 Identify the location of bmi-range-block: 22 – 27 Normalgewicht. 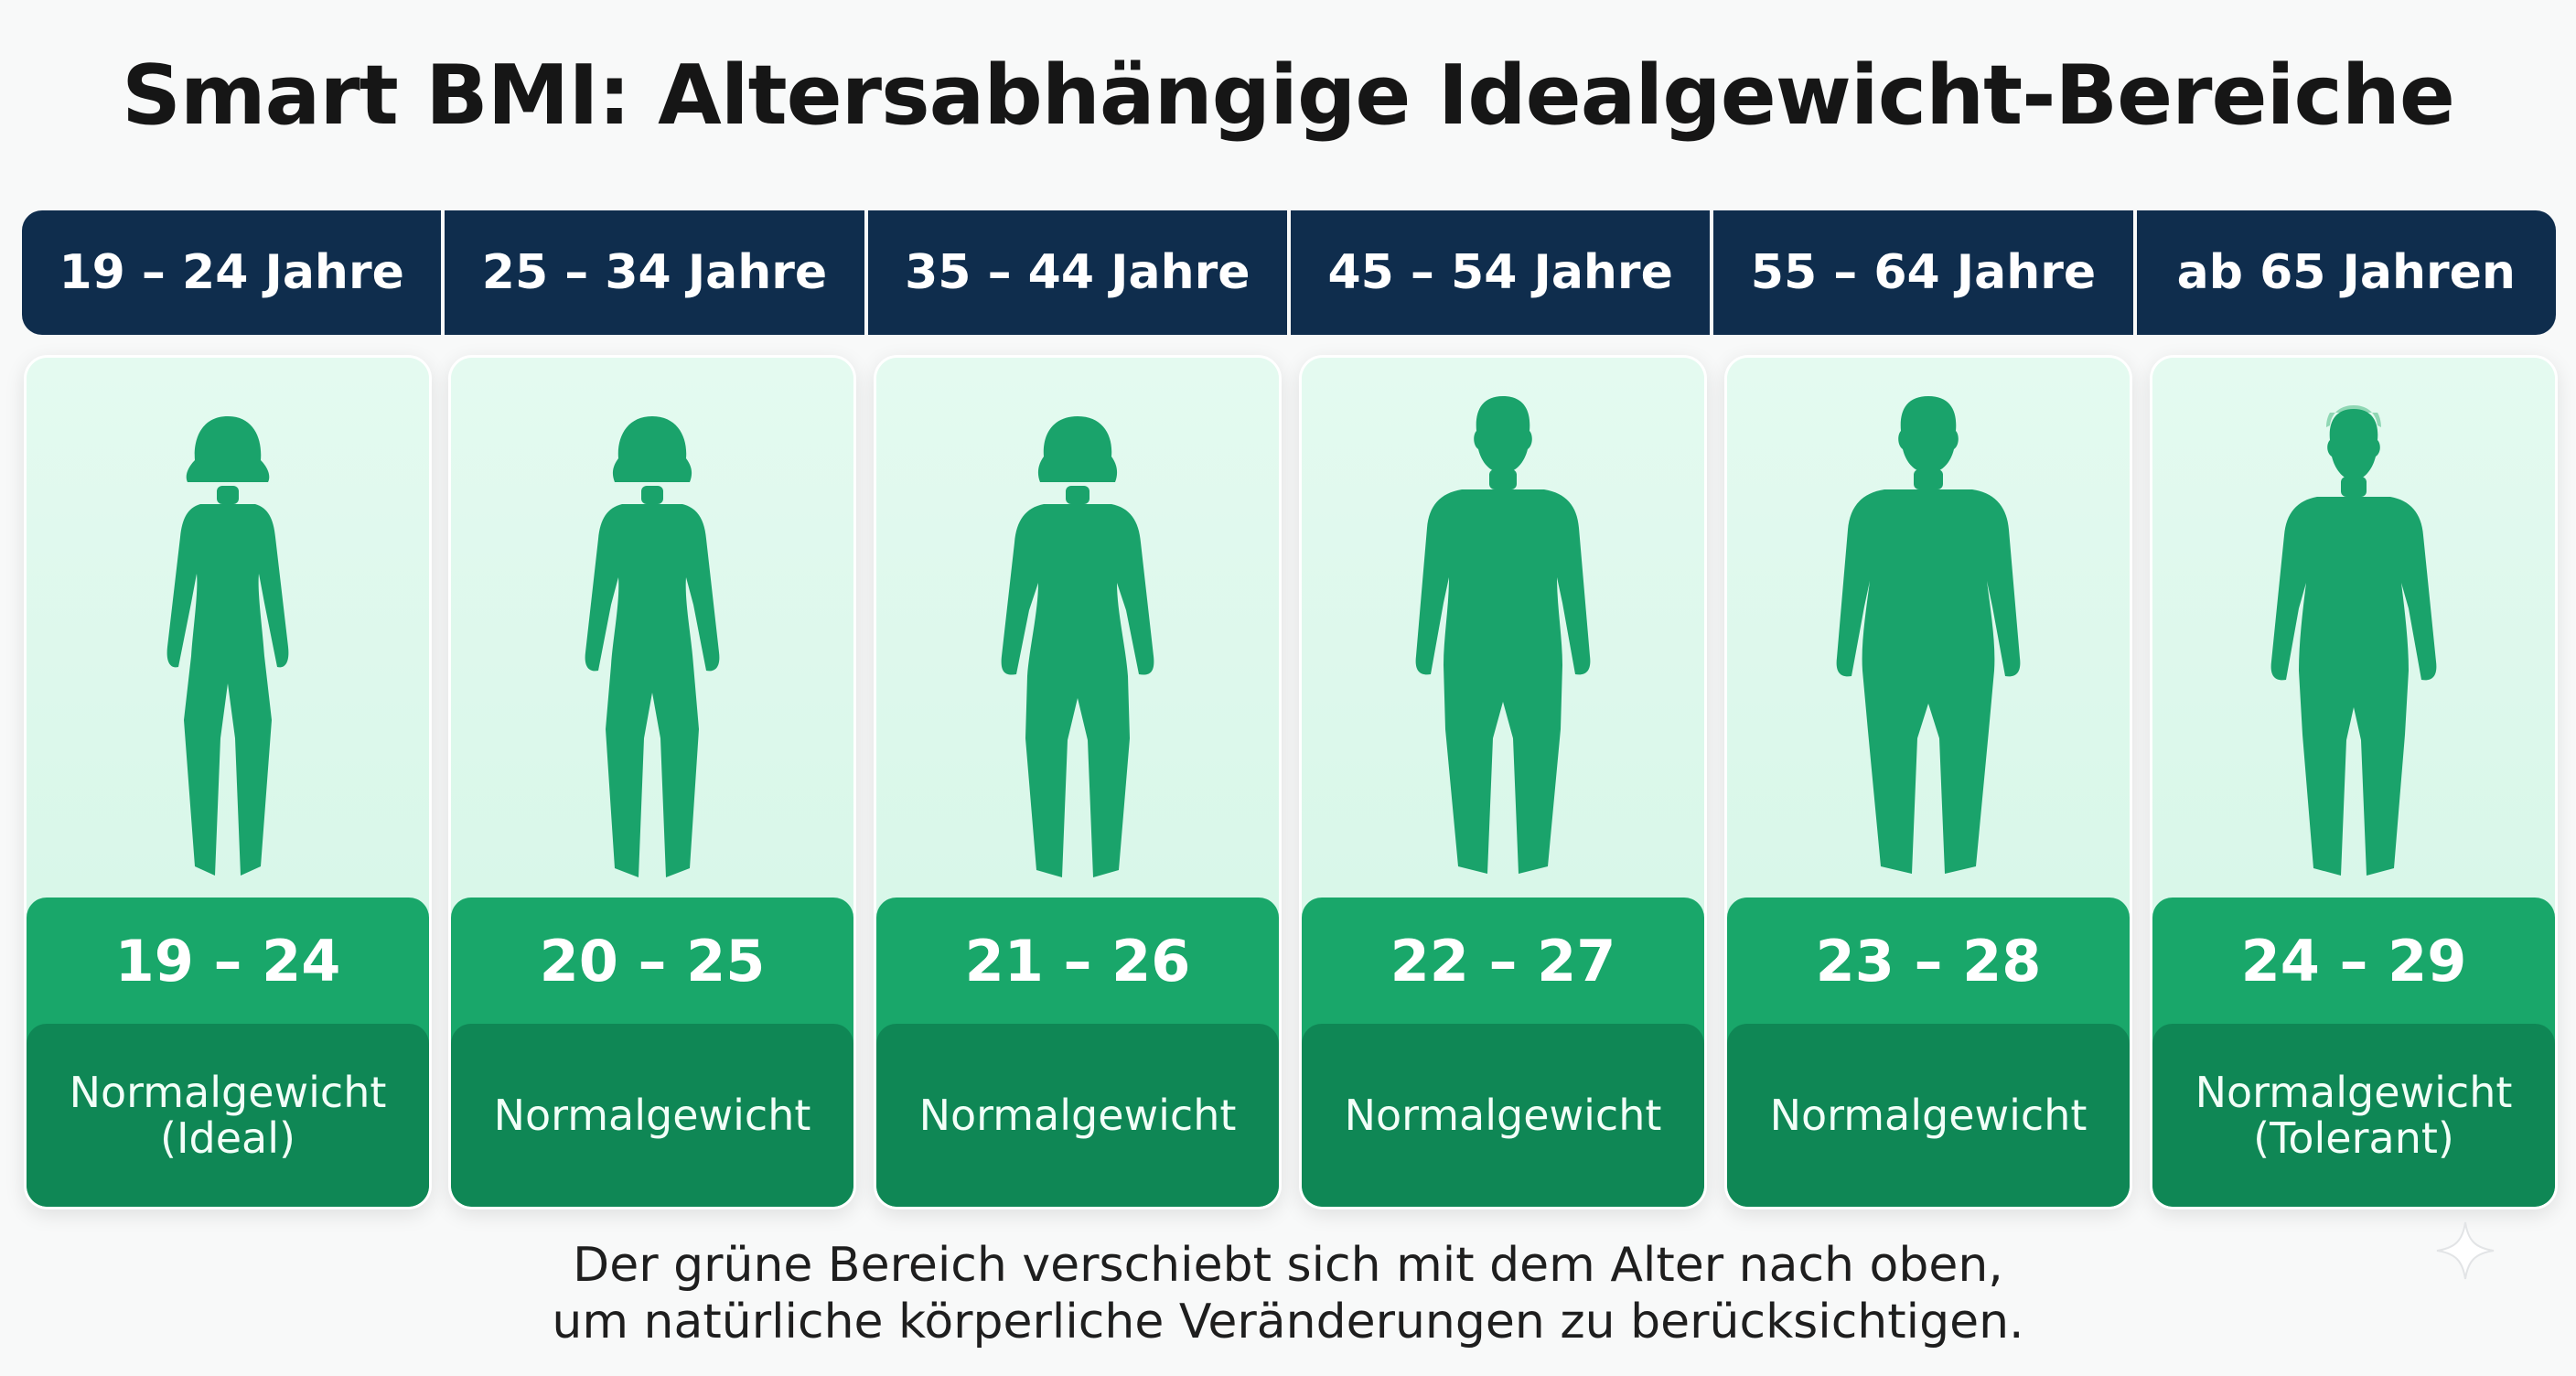
(1503, 1052).